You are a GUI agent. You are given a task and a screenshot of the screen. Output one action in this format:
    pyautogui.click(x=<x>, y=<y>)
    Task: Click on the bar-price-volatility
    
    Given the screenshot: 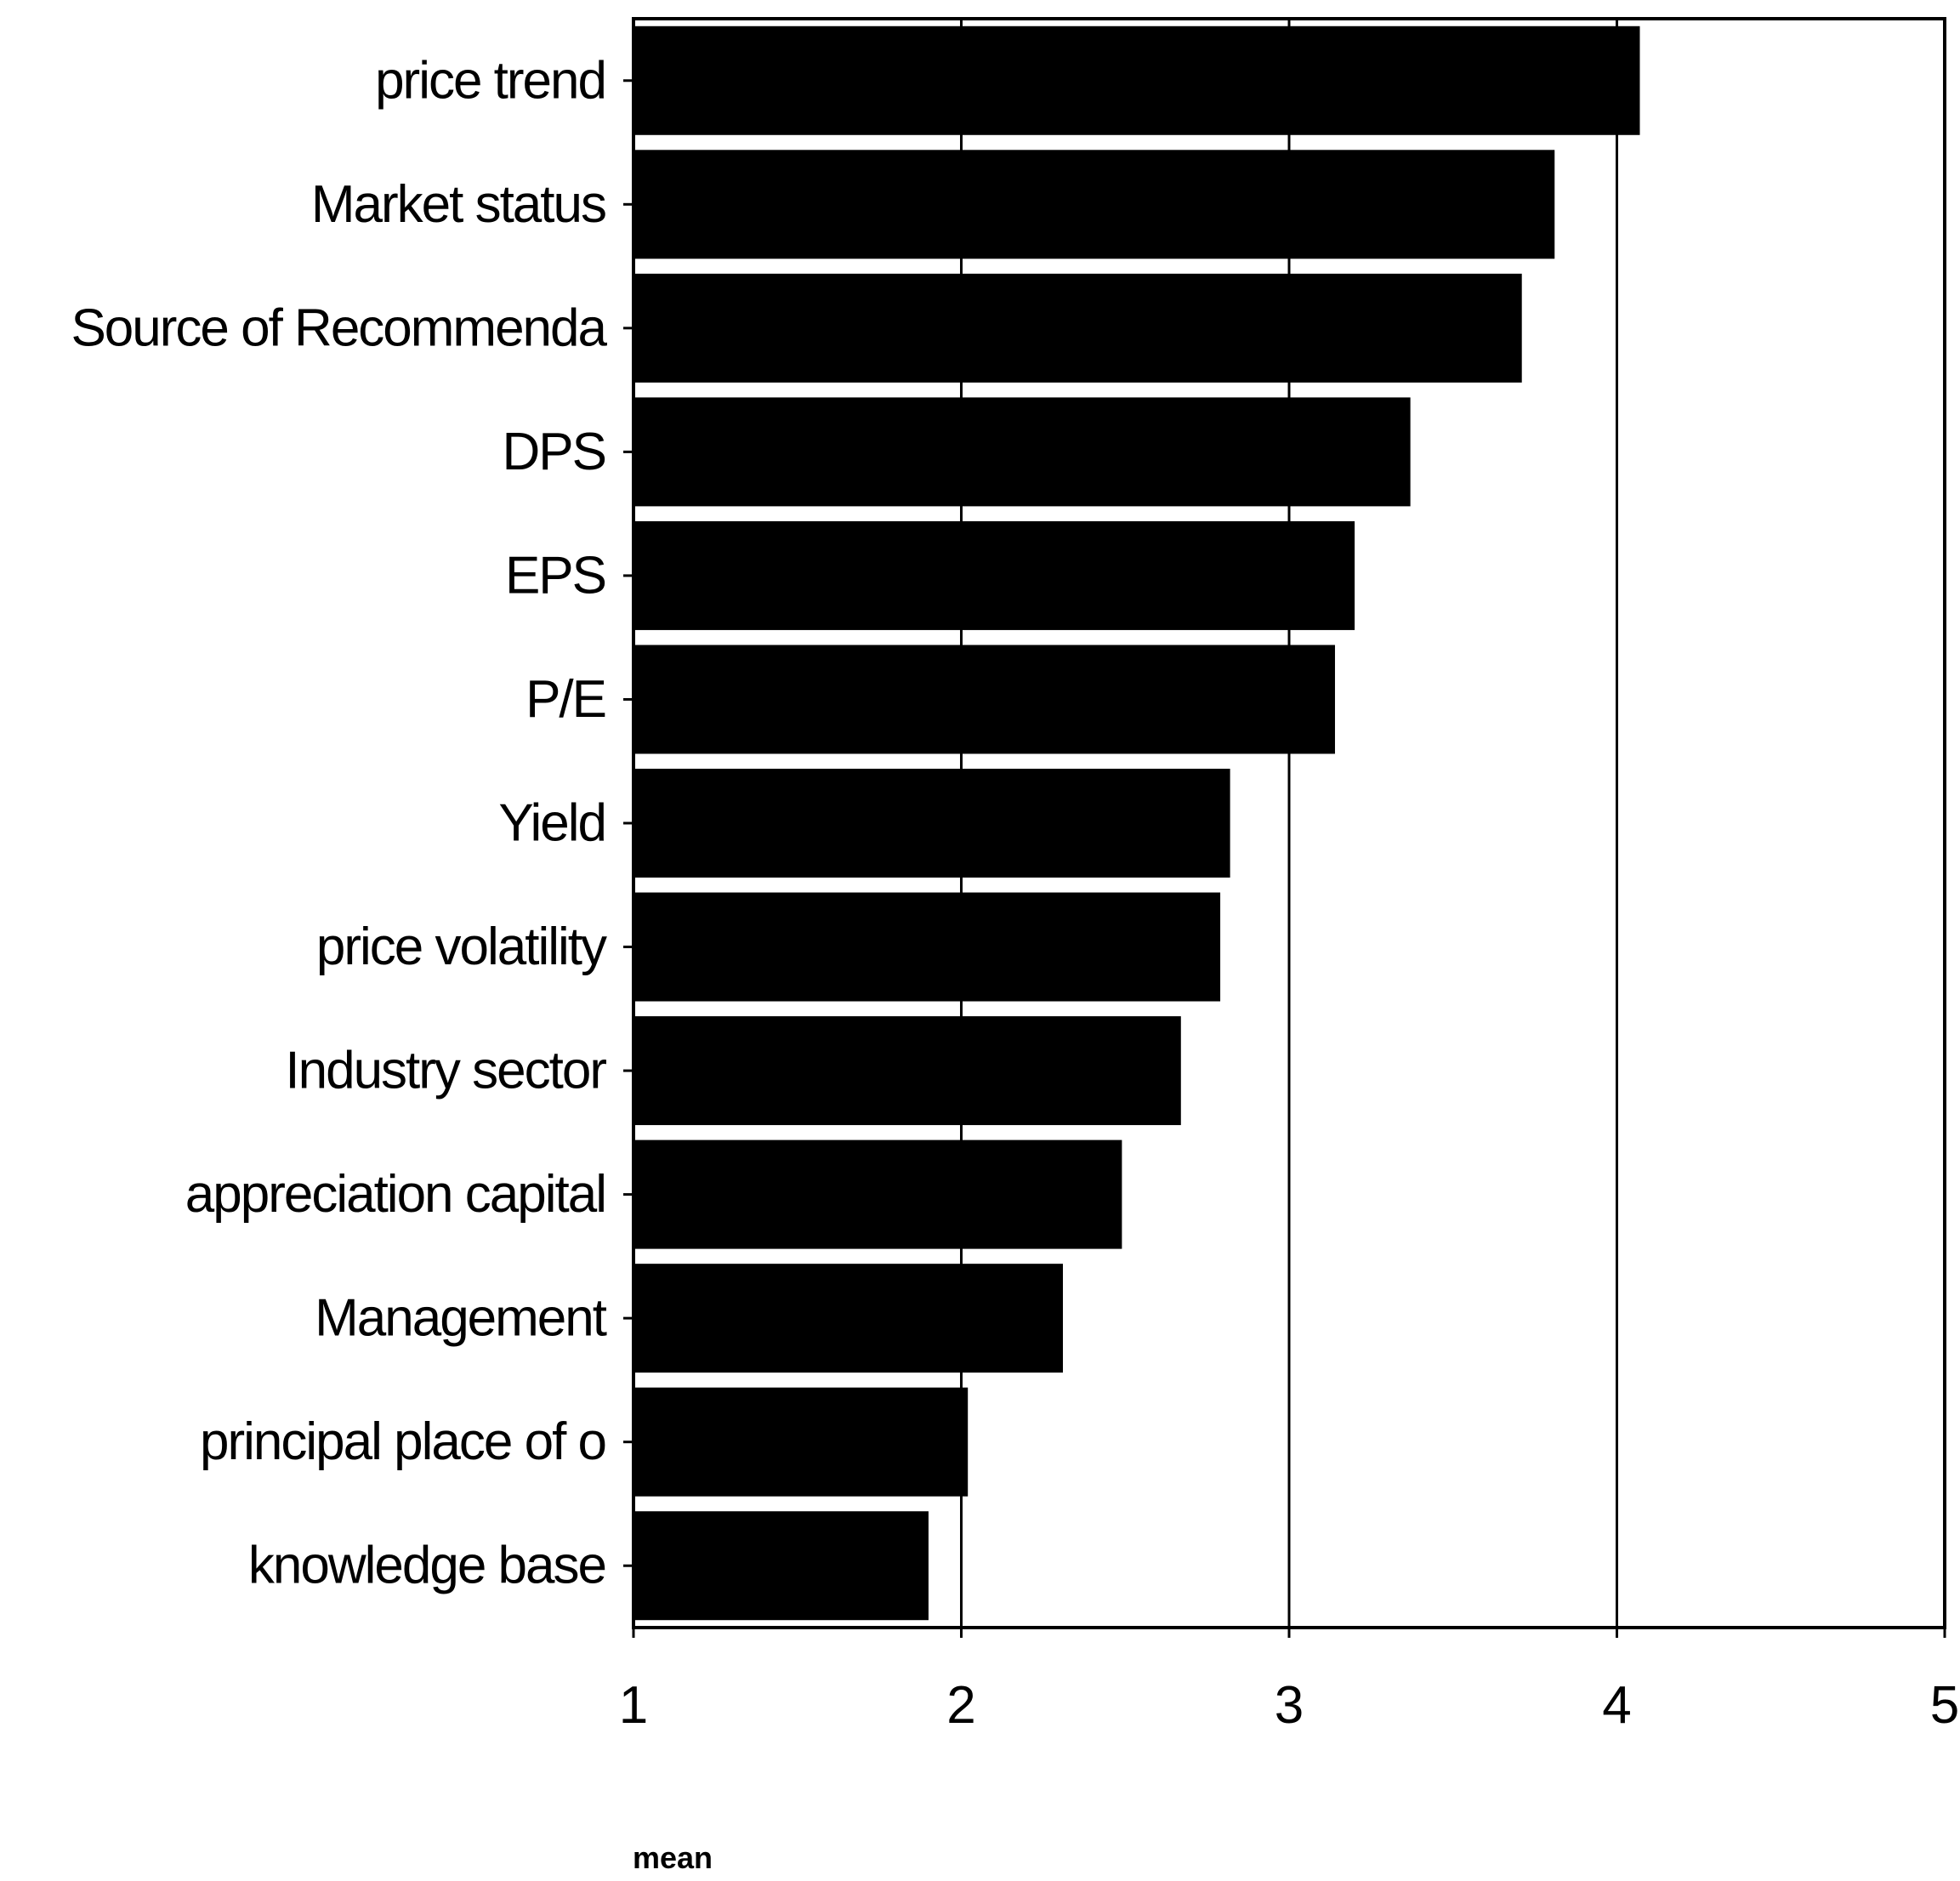 What is the action you would take?
    pyautogui.click(x=927, y=947)
    